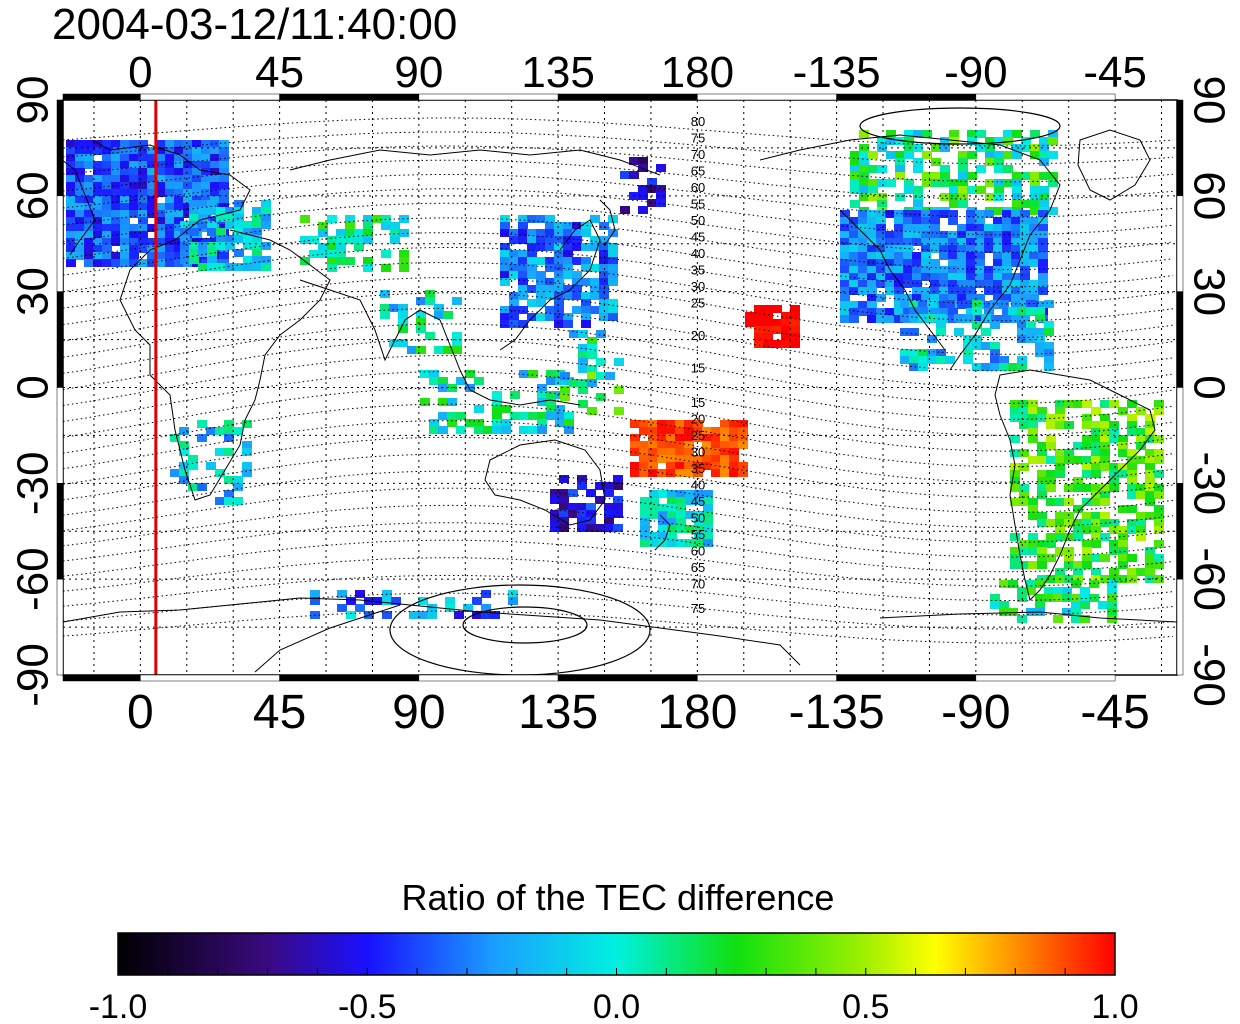  What do you see at coordinates (1114, 1006) in the screenshot?
I see `colorbar-tick-label: 1.0` at bounding box center [1114, 1006].